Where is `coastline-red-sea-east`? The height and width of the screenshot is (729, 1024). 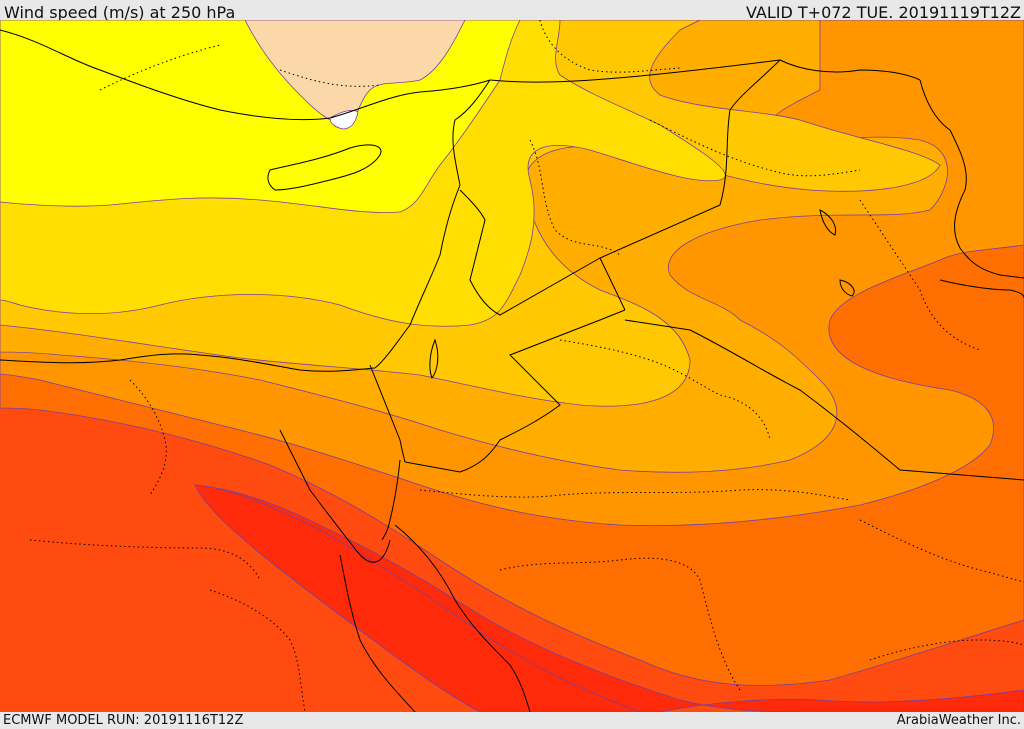
coastline-red-sea-east is located at coordinates (462, 618).